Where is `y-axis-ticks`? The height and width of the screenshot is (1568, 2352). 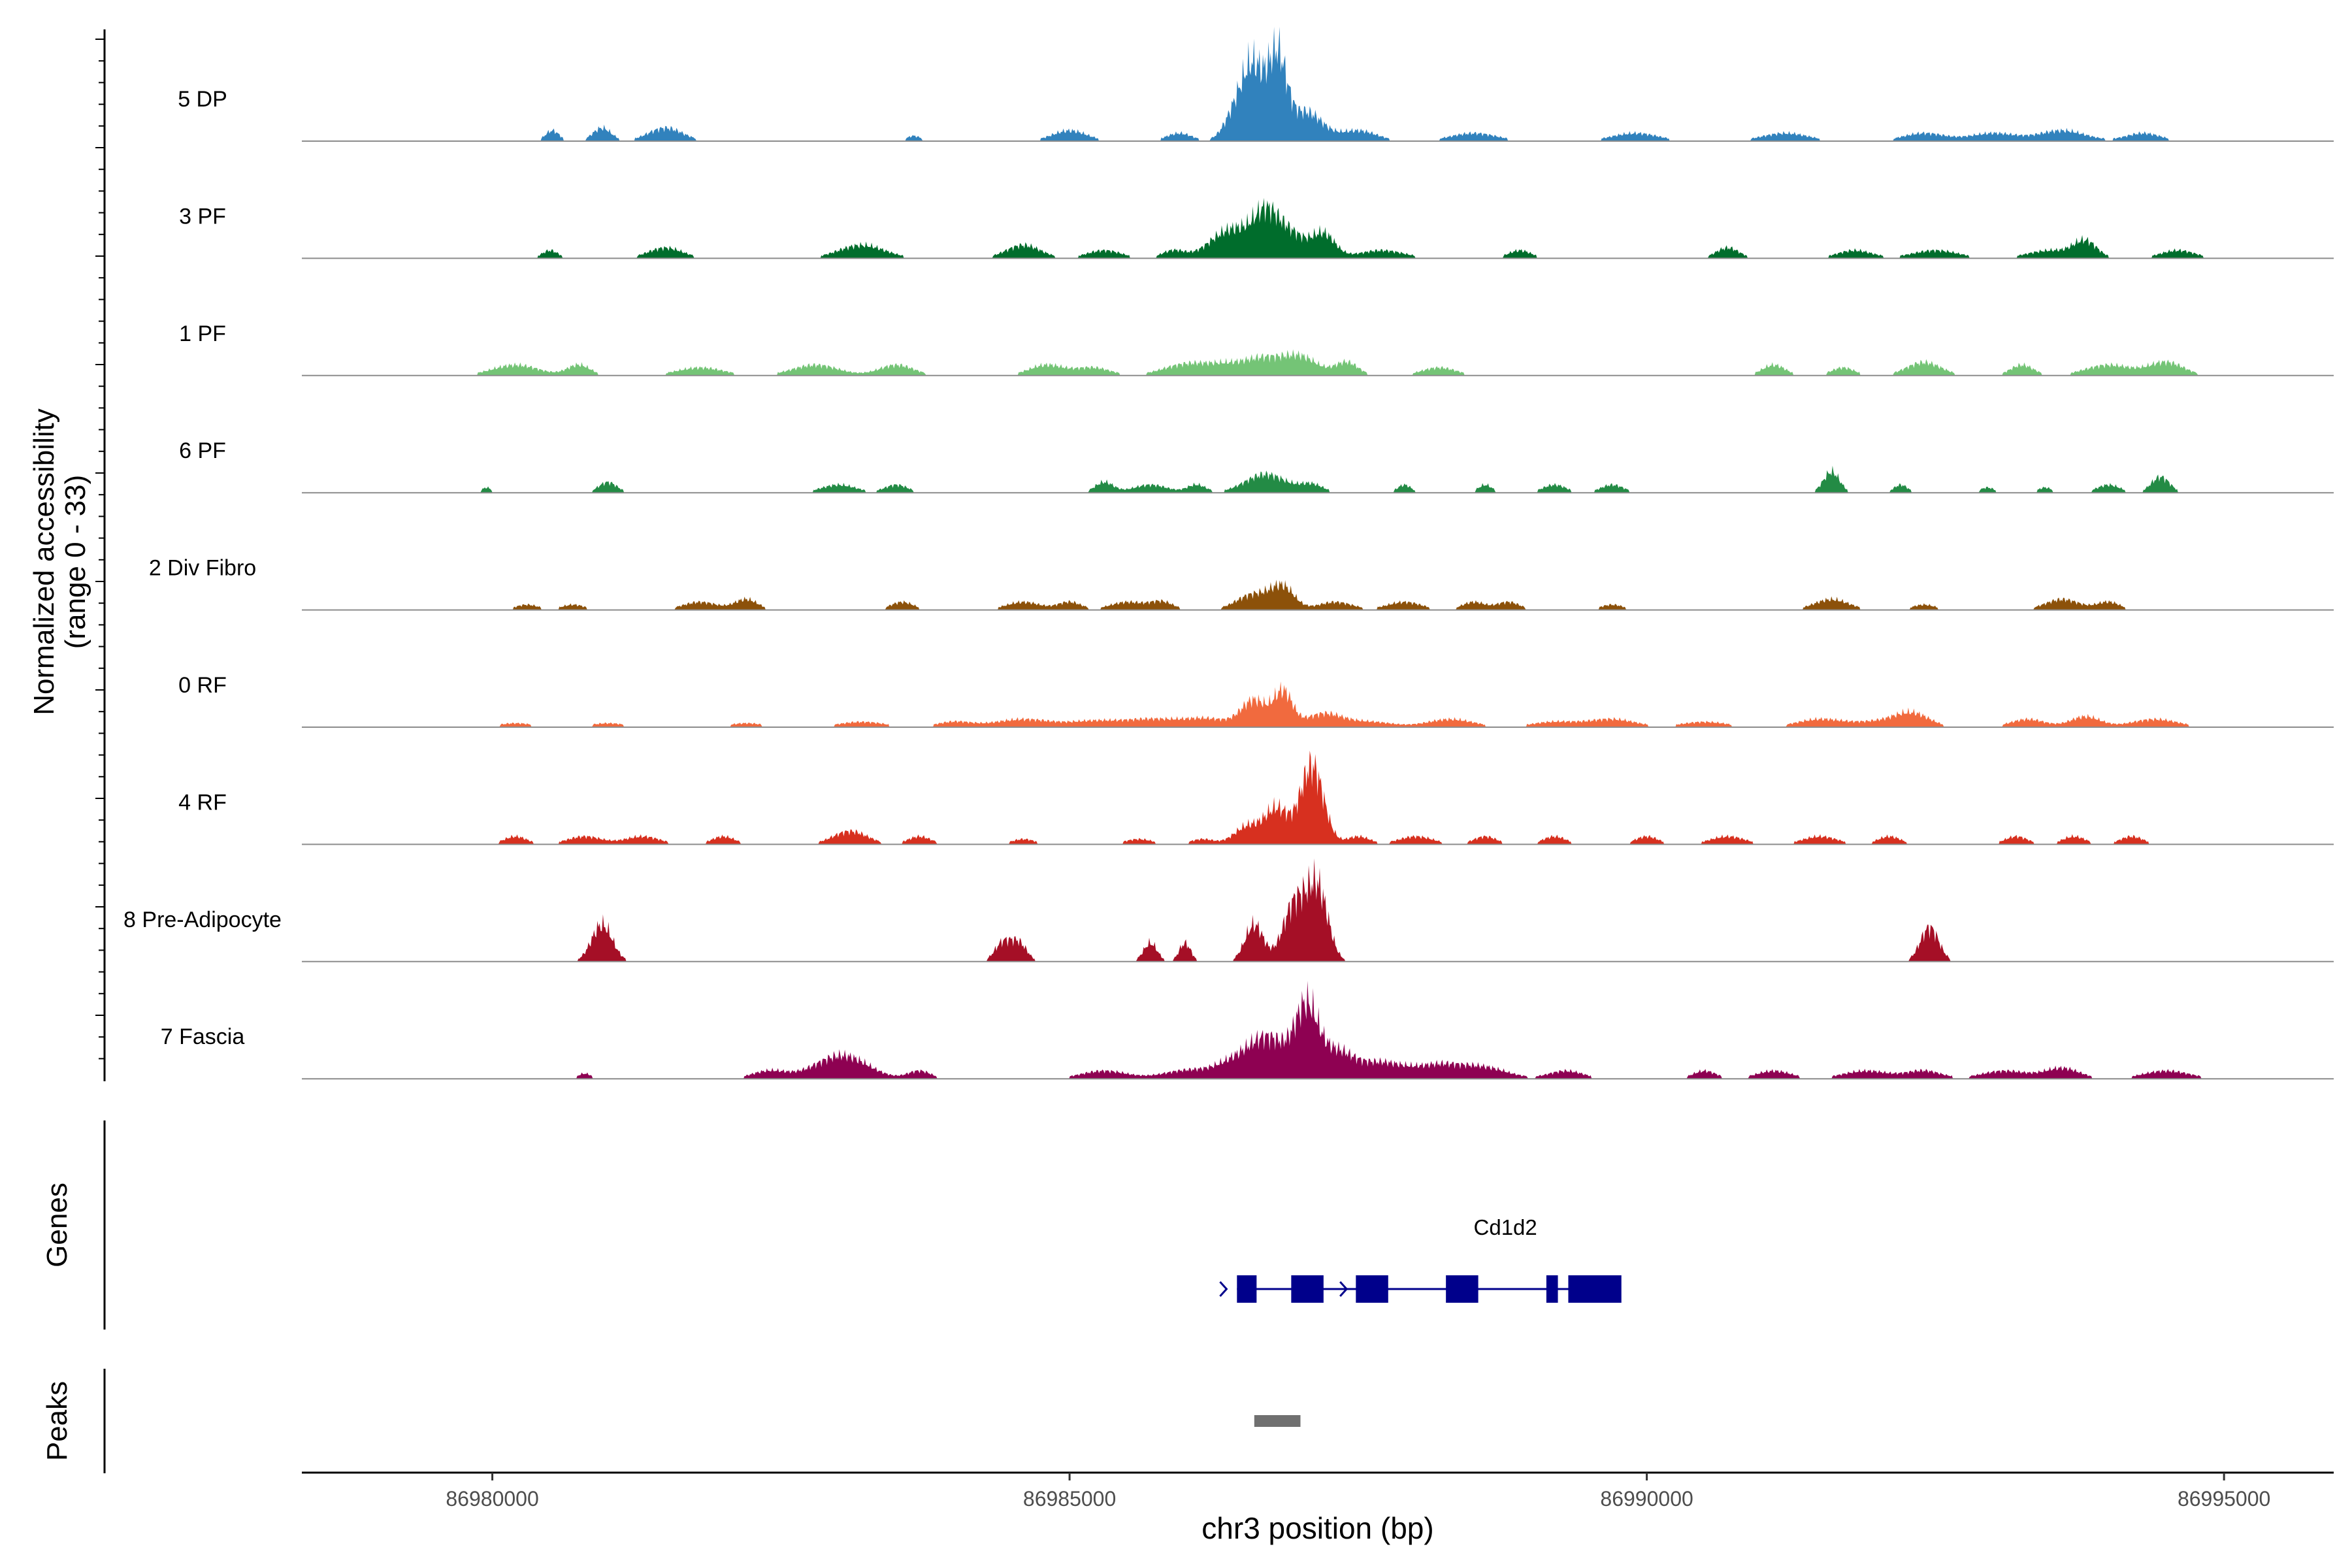
y-axis-ticks is located at coordinates (100, 549).